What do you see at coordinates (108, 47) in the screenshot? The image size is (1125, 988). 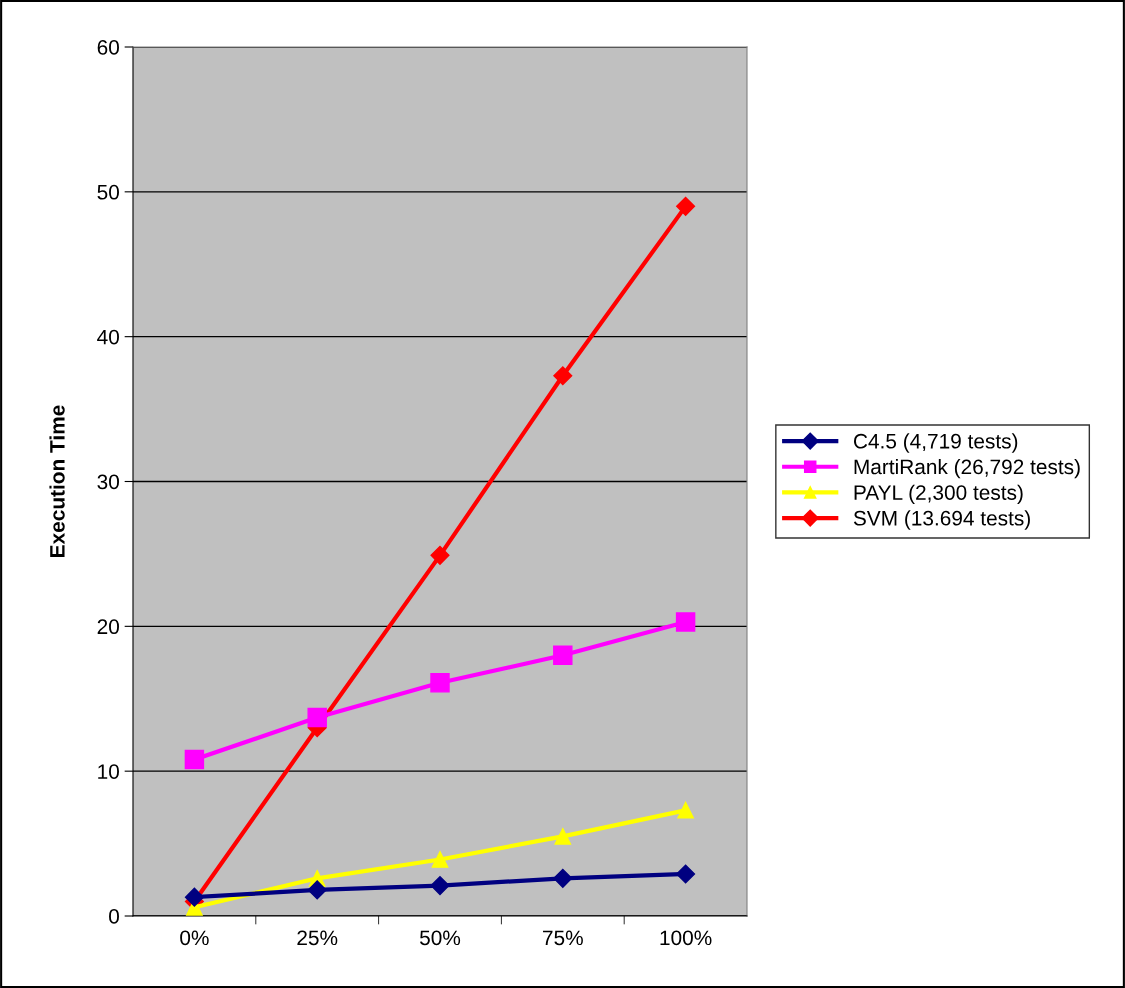 I see `y-tick-label: 60` at bounding box center [108, 47].